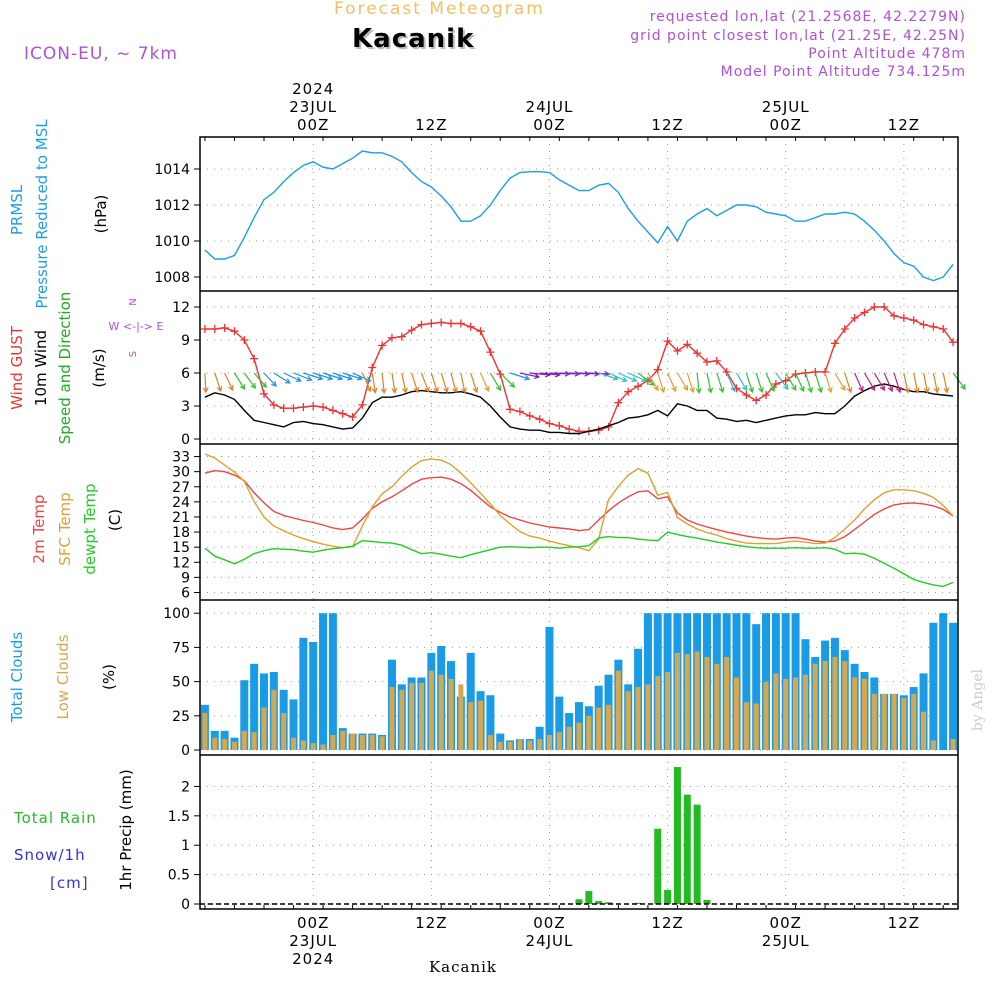 The width and height of the screenshot is (1000, 1000). What do you see at coordinates (181, 717) in the screenshot?
I see `y-tick-label: 25` at bounding box center [181, 717].